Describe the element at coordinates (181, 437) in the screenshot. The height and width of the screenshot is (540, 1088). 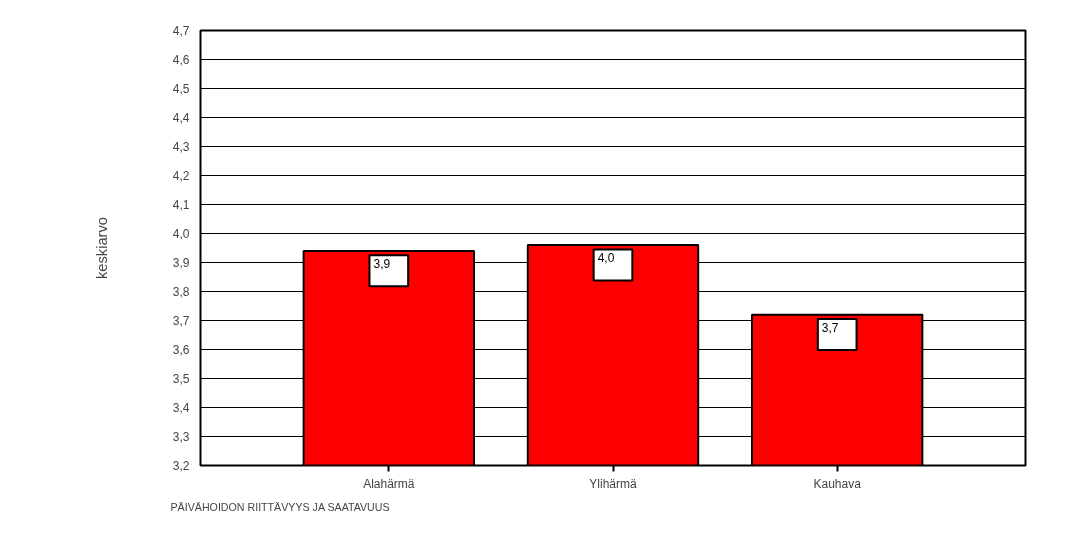
I see `y-tick-label: 3,3` at that location.